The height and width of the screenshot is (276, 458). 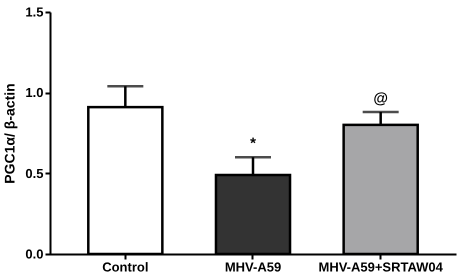 I want to click on y-tick-label: 1.0, so click(x=34, y=92).